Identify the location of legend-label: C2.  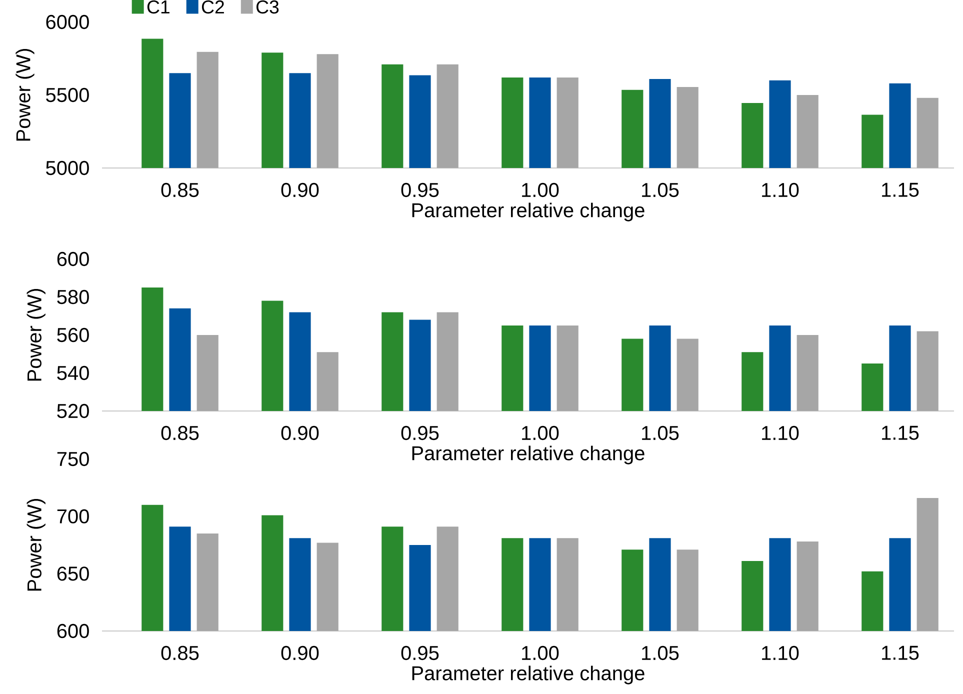
(213, 7).